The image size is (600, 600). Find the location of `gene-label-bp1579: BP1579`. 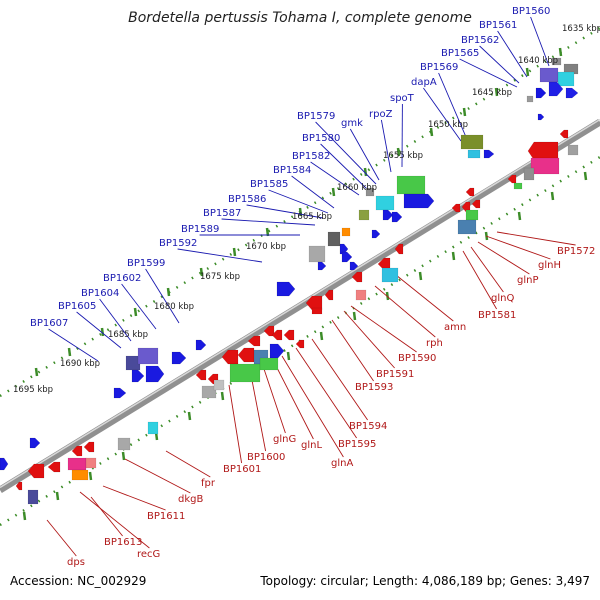

gene-label-bp1579: BP1579 is located at coordinates (316, 116).